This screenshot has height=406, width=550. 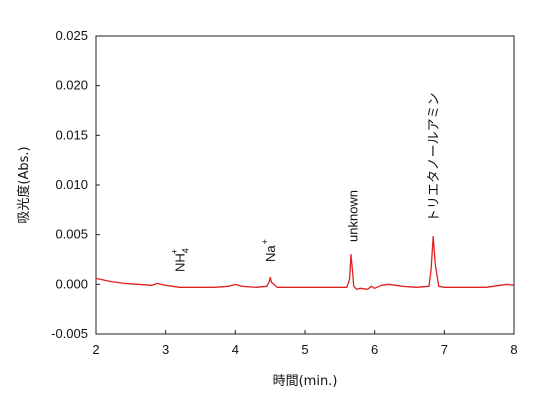 What do you see at coordinates (269, 250) in the screenshot?
I see `peak-label-na: Na+` at bounding box center [269, 250].